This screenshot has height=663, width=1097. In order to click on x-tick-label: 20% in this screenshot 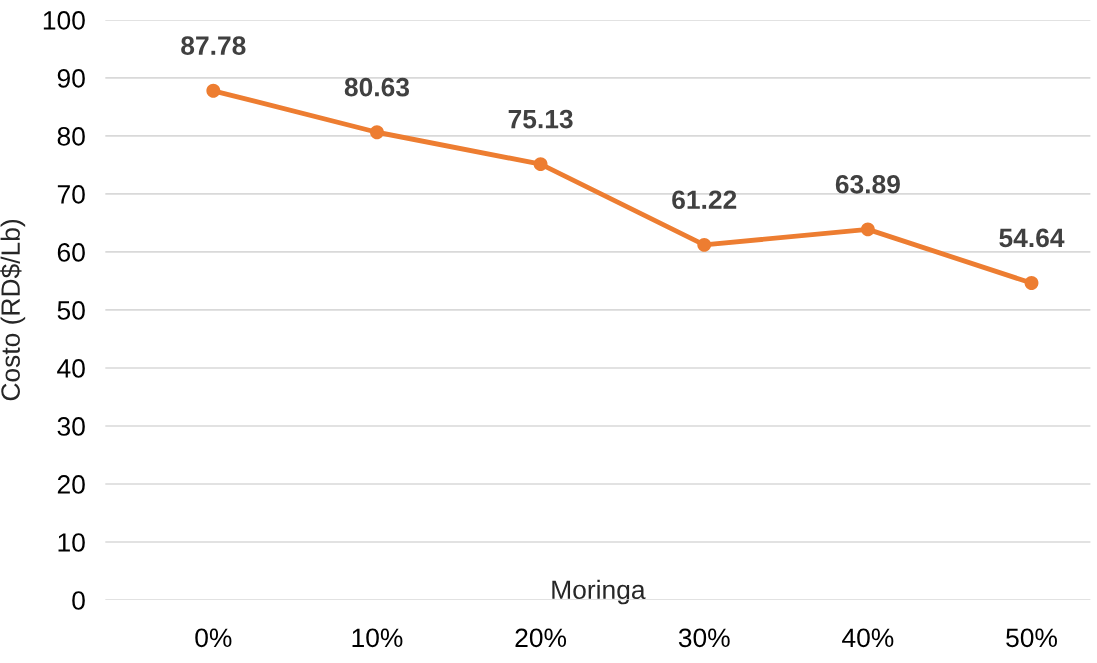, I will do `click(541, 638)`.